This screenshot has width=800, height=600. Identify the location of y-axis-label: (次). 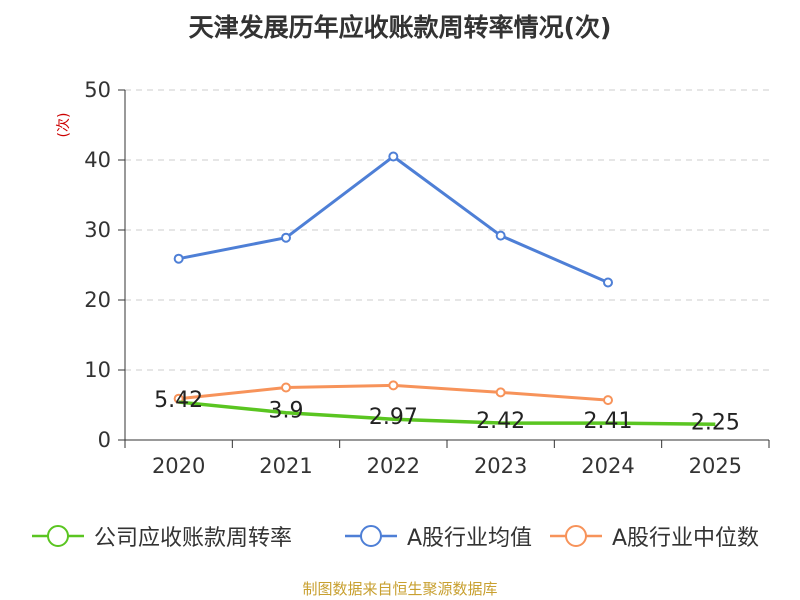
(64, 125).